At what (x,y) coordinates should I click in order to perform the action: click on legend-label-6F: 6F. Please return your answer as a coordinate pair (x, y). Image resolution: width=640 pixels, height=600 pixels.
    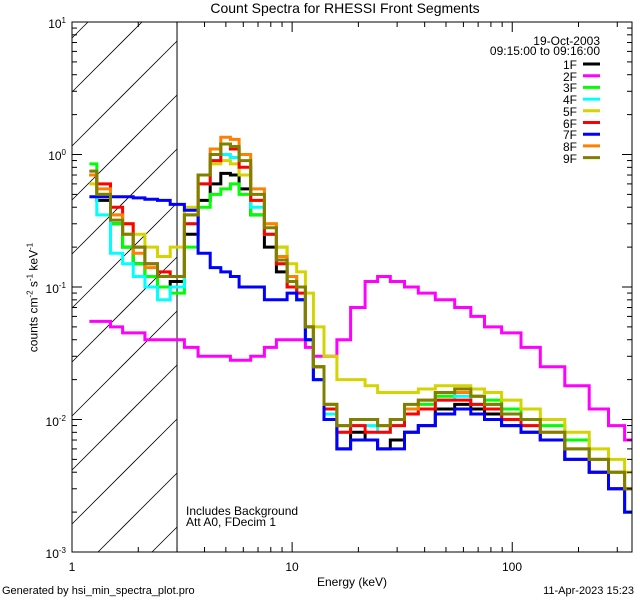
    Looking at the image, I should click on (569, 123).